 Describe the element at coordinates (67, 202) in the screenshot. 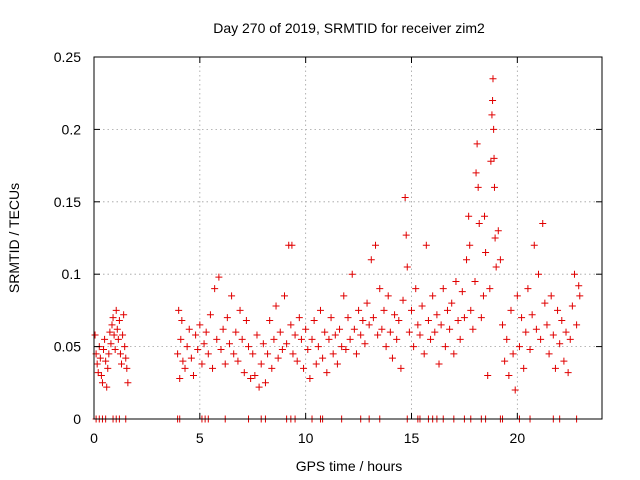

I see `y-tick-label: 0.15` at that location.